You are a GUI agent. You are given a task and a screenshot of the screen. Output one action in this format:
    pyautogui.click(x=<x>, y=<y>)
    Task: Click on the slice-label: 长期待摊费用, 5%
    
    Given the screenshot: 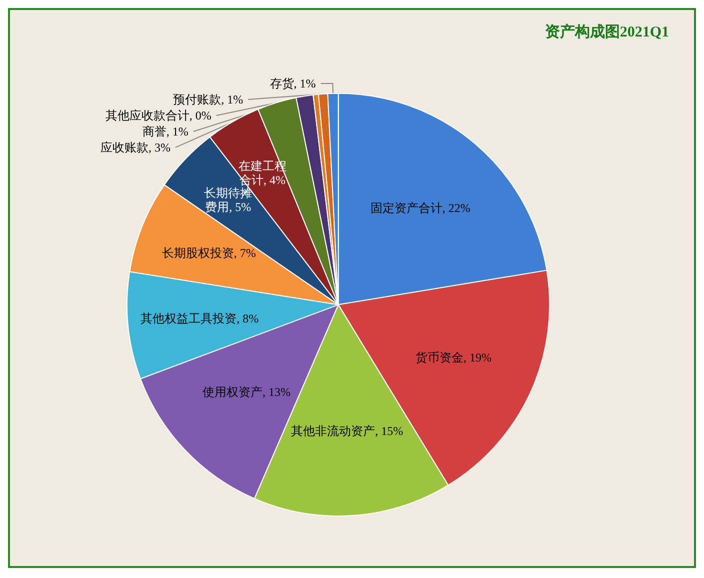 What is the action you would take?
    pyautogui.click(x=228, y=200)
    